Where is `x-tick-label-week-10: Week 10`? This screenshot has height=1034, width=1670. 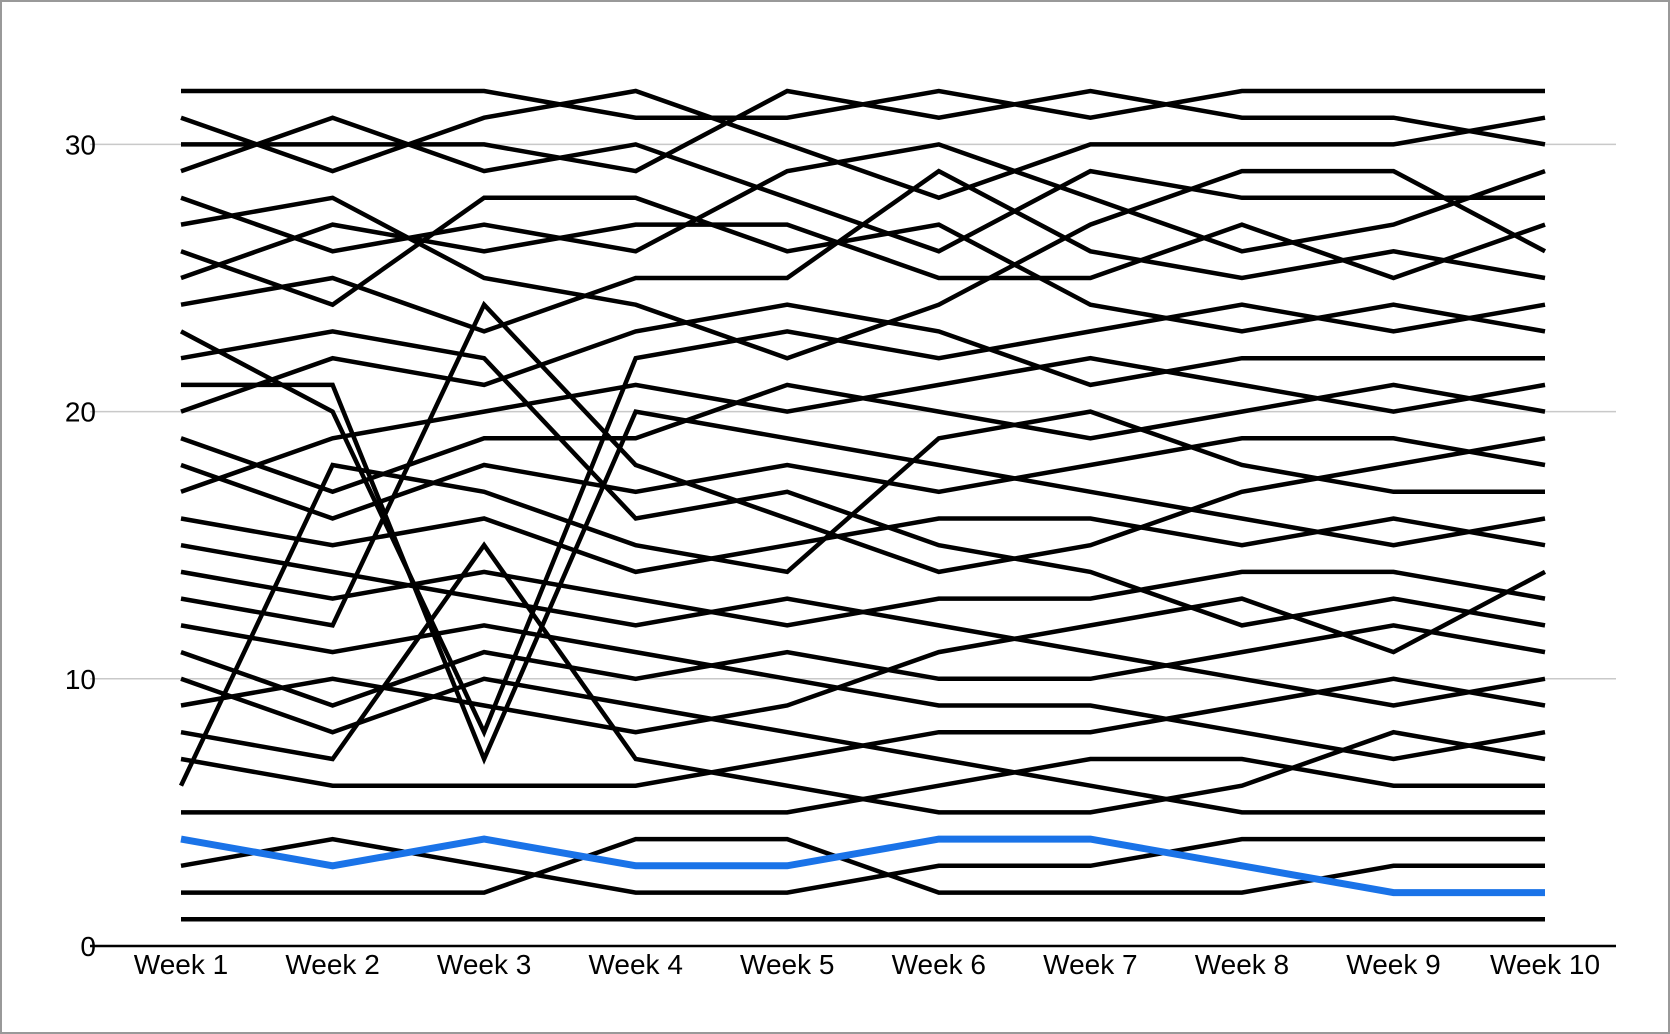 x-tick-label-week-10: Week 10 is located at coordinates (1545, 964).